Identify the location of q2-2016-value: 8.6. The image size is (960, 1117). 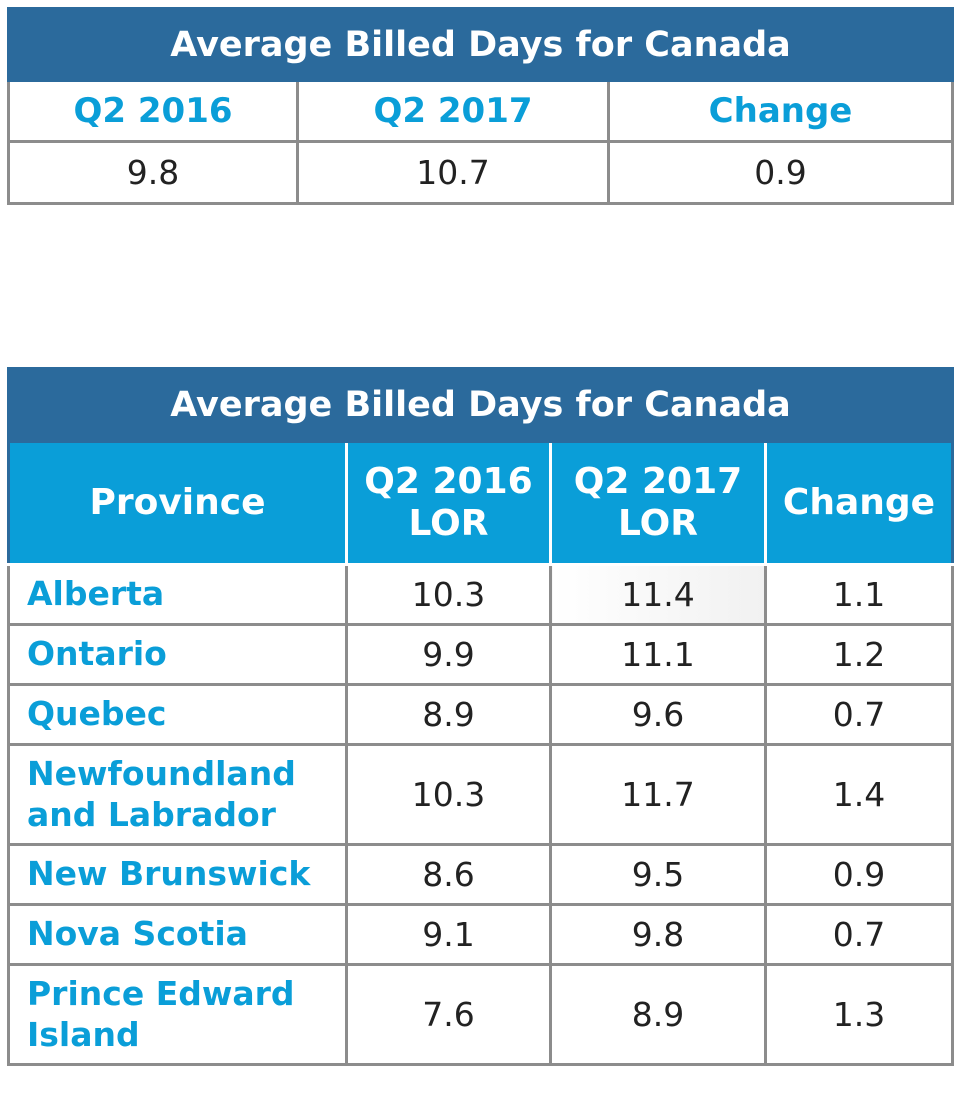
(448, 874).